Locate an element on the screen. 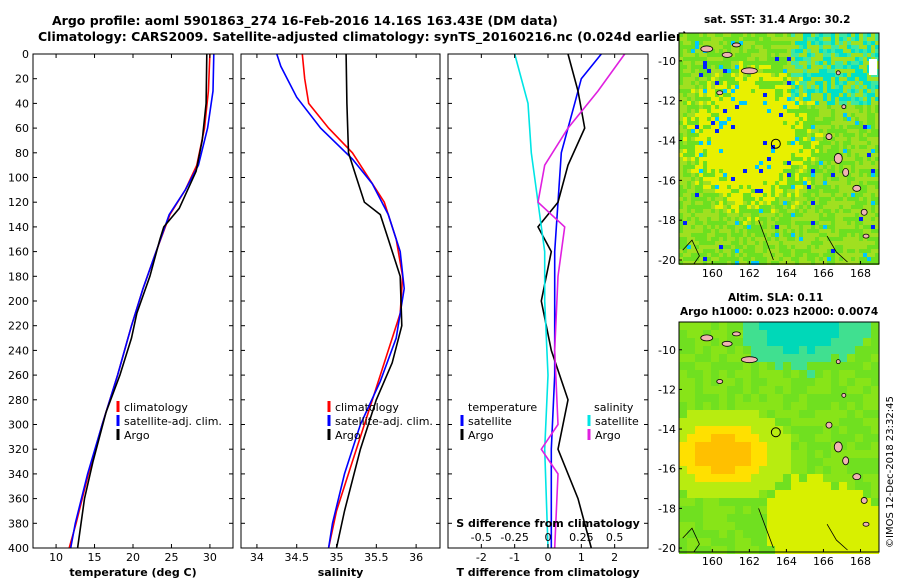 The width and height of the screenshot is (900, 580). bathymetry-contour is located at coordinates (837, 537).